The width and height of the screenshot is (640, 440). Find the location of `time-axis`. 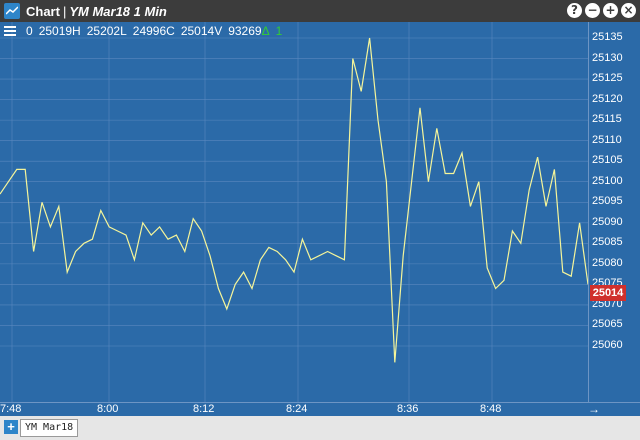

time-axis is located at coordinates (320, 409).